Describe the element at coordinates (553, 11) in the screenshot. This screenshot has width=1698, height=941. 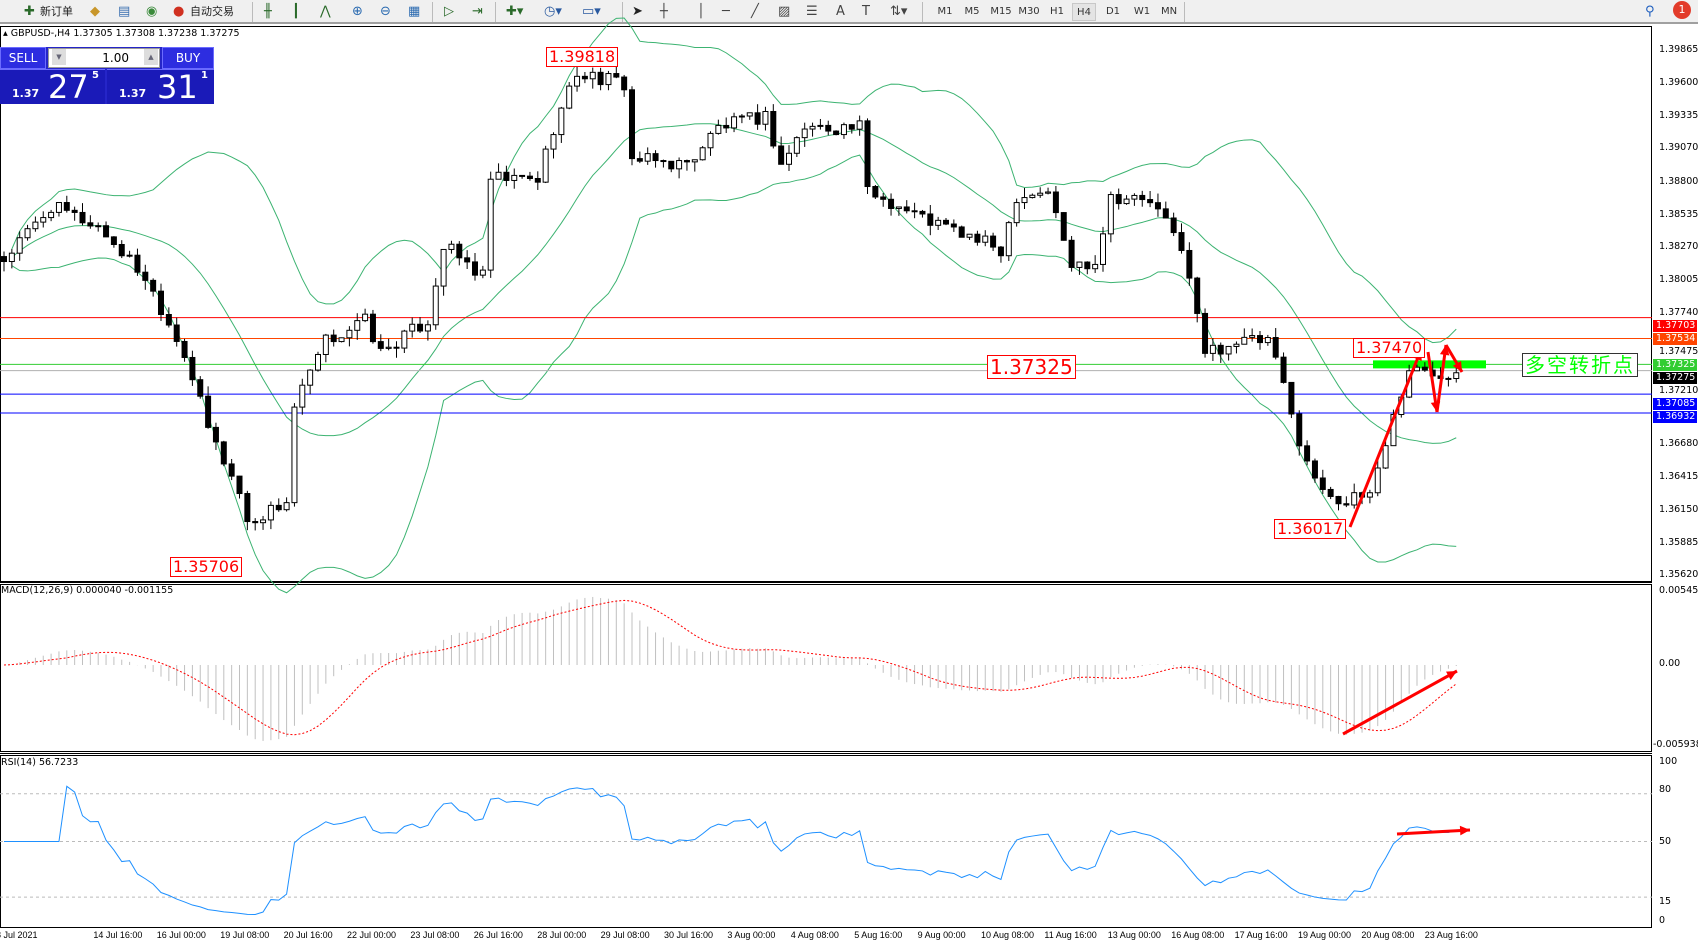
I see `periods-icon: ◷▾` at that location.